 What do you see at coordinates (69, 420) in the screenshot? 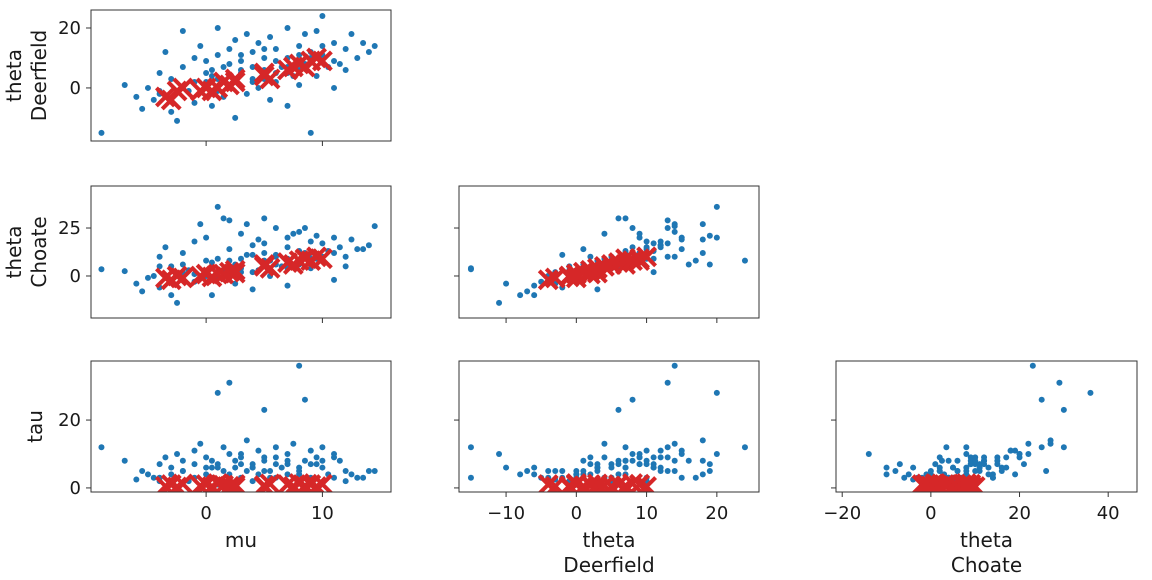
I see `y-tick-label: 20` at bounding box center [69, 420].